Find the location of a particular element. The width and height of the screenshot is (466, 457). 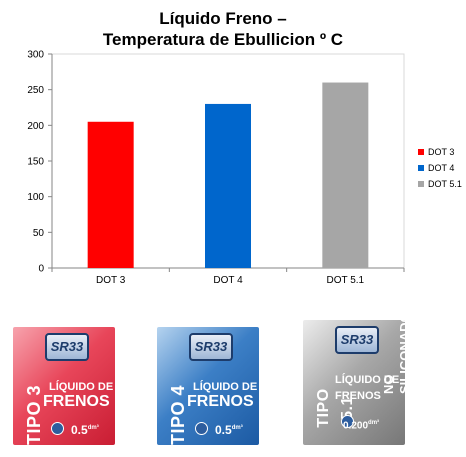

x-tick-label: DOT 3 is located at coordinates (111, 280).